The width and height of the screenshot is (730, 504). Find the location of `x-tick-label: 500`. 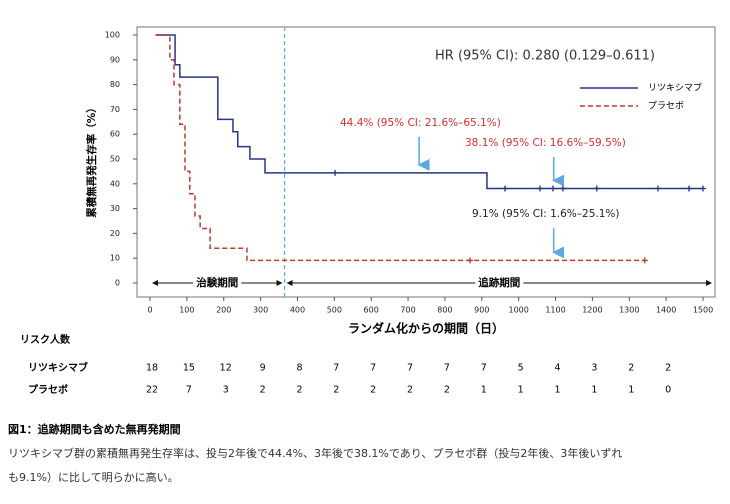

x-tick-label: 500 is located at coordinates (334, 310).